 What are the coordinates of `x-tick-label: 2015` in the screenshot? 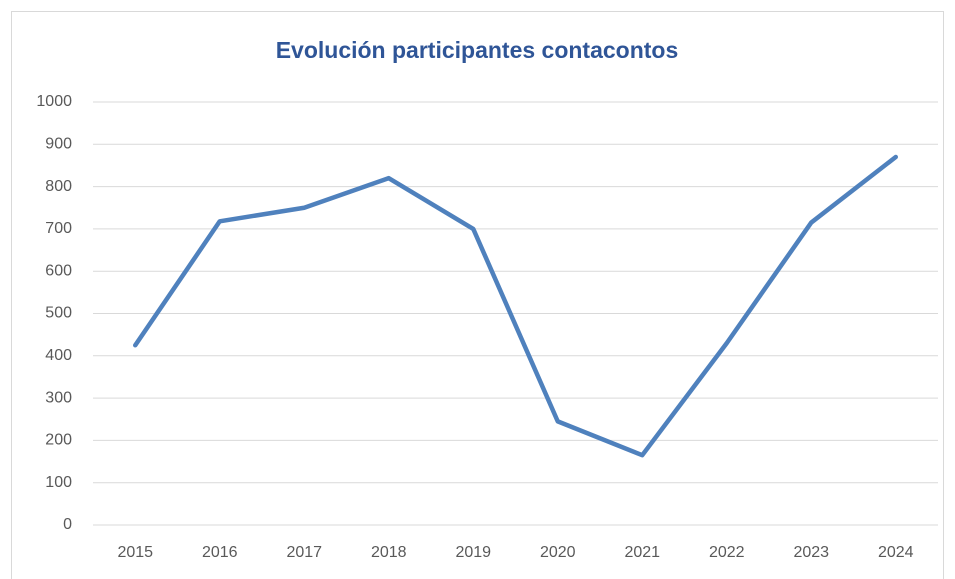 It's located at (135, 552).